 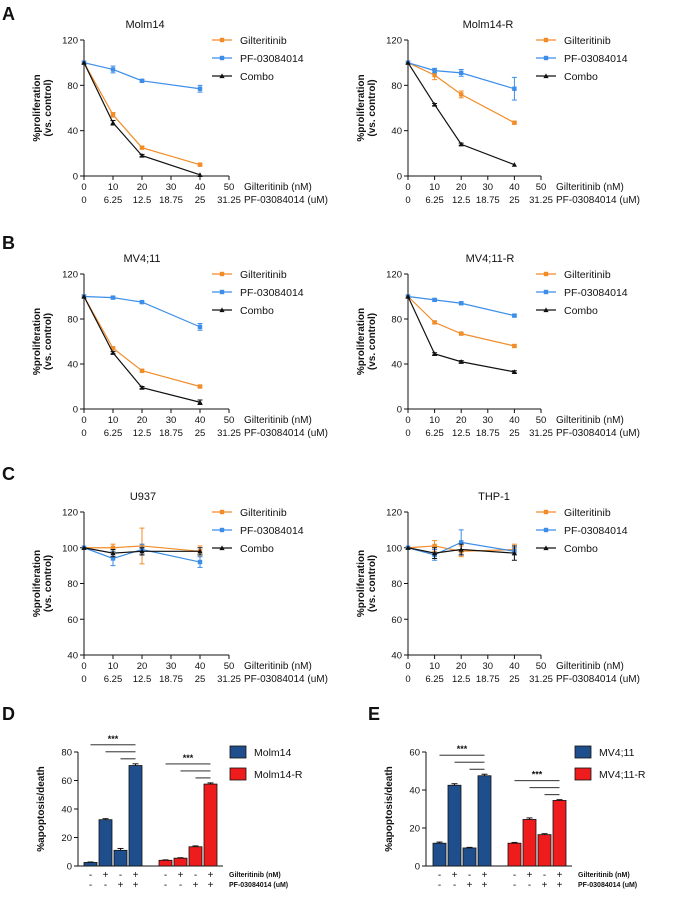 I want to click on legend-label: Molm14-R, so click(x=278, y=775).